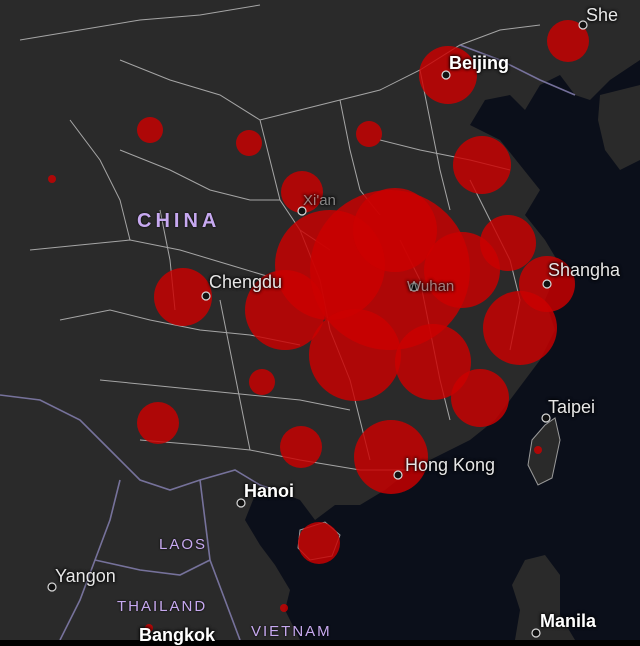 The height and width of the screenshot is (646, 640). What do you see at coordinates (183, 297) in the screenshot?
I see `case-bubble-sichuan` at bounding box center [183, 297].